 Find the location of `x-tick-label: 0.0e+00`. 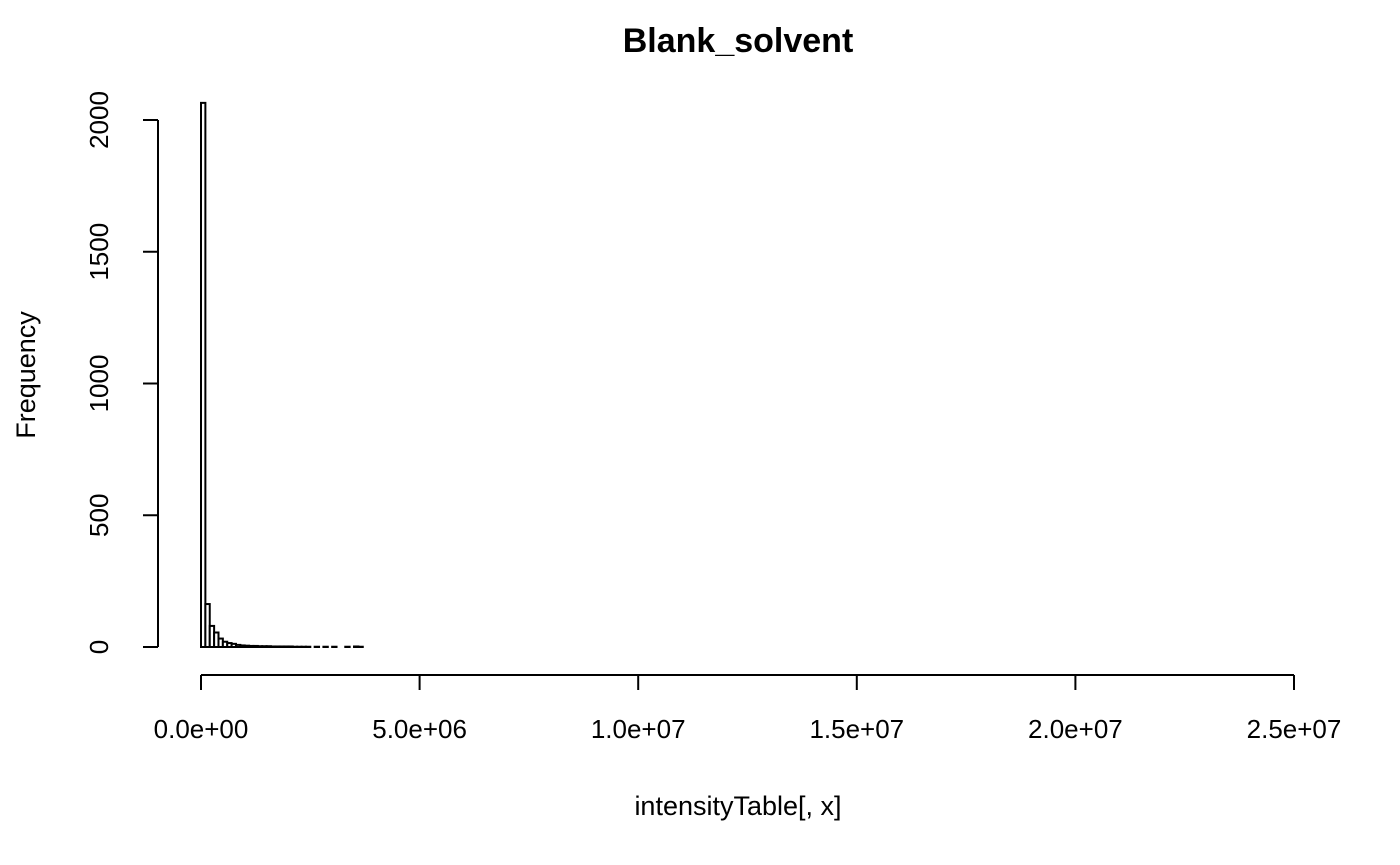

x-tick-label: 0.0e+00 is located at coordinates (201, 729).